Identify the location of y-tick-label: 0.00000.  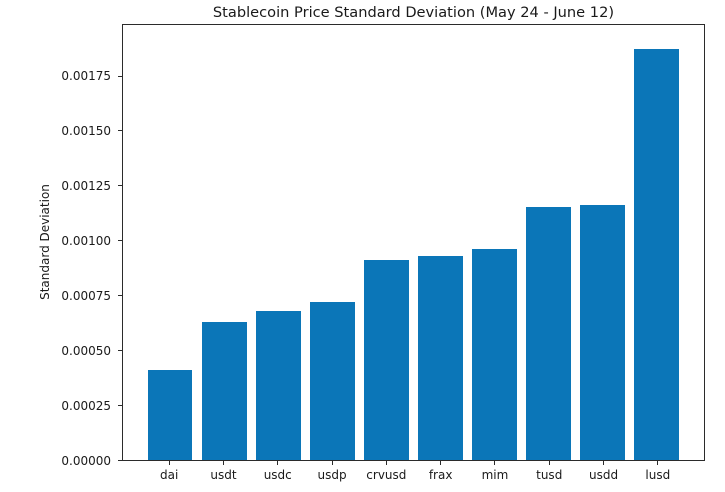
(86, 460).